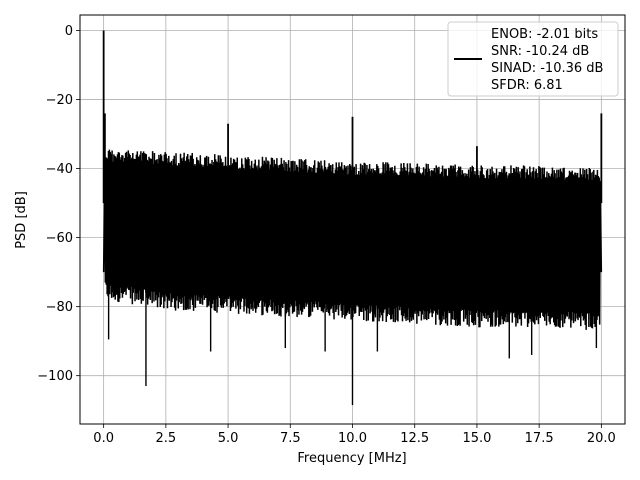 Image resolution: width=640 pixels, height=480 pixels. I want to click on y-tick-label: −80, so click(59, 307).